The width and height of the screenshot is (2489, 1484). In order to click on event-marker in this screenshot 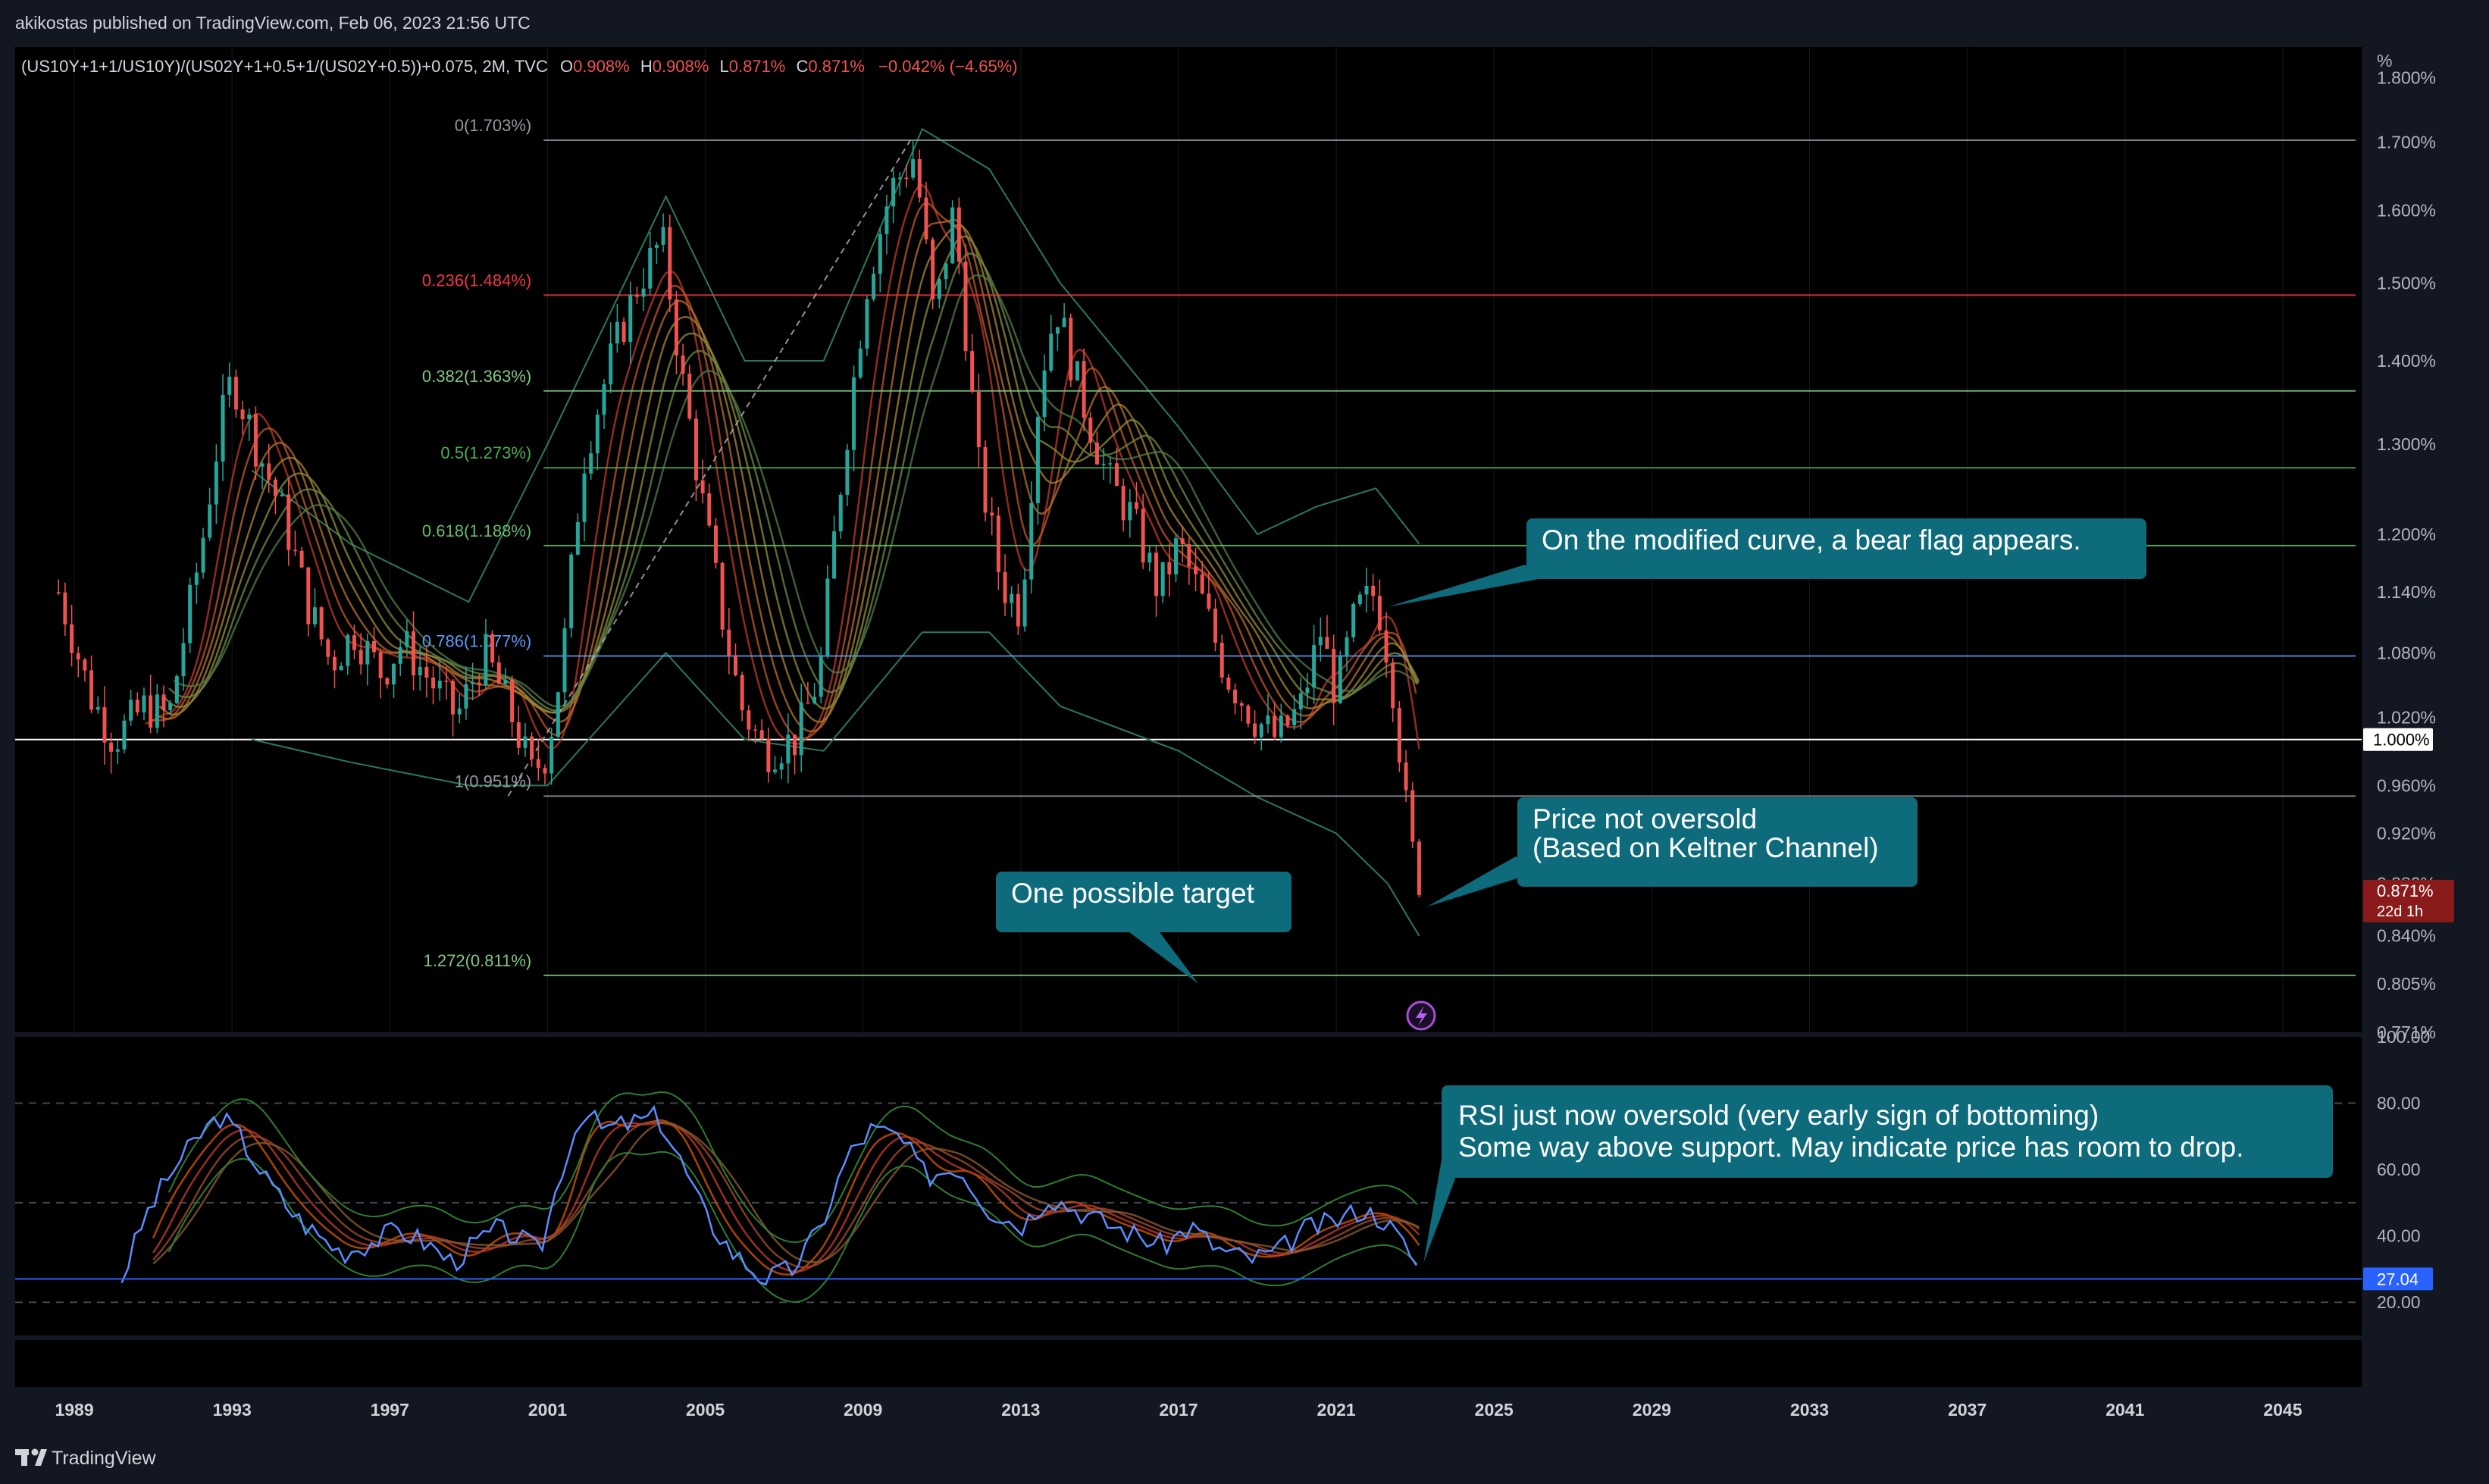, I will do `click(1421, 1016)`.